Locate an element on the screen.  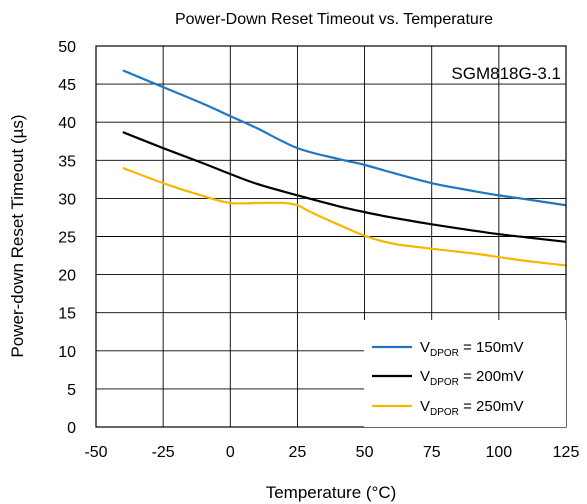
y-tick-label: 35 is located at coordinates (67, 161).